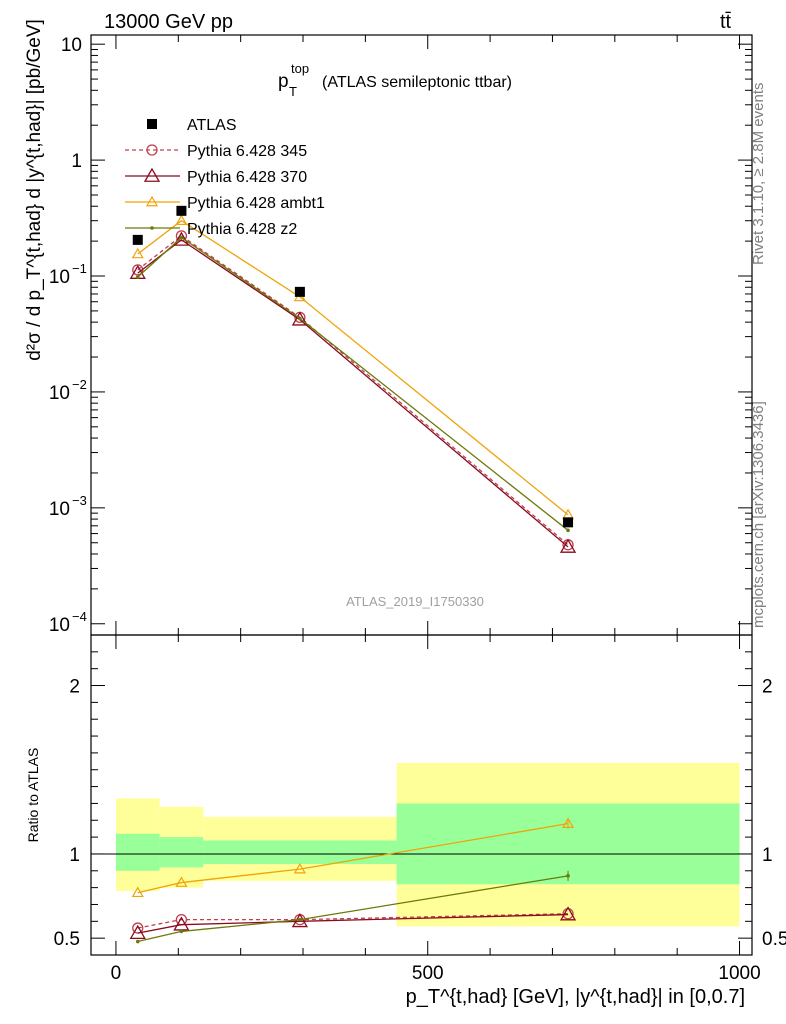 Image resolution: width=786 pixels, height=1024 pixels. Describe the element at coordinates (79, 500) in the screenshot. I see `y-tick-exponent: −3` at that location.